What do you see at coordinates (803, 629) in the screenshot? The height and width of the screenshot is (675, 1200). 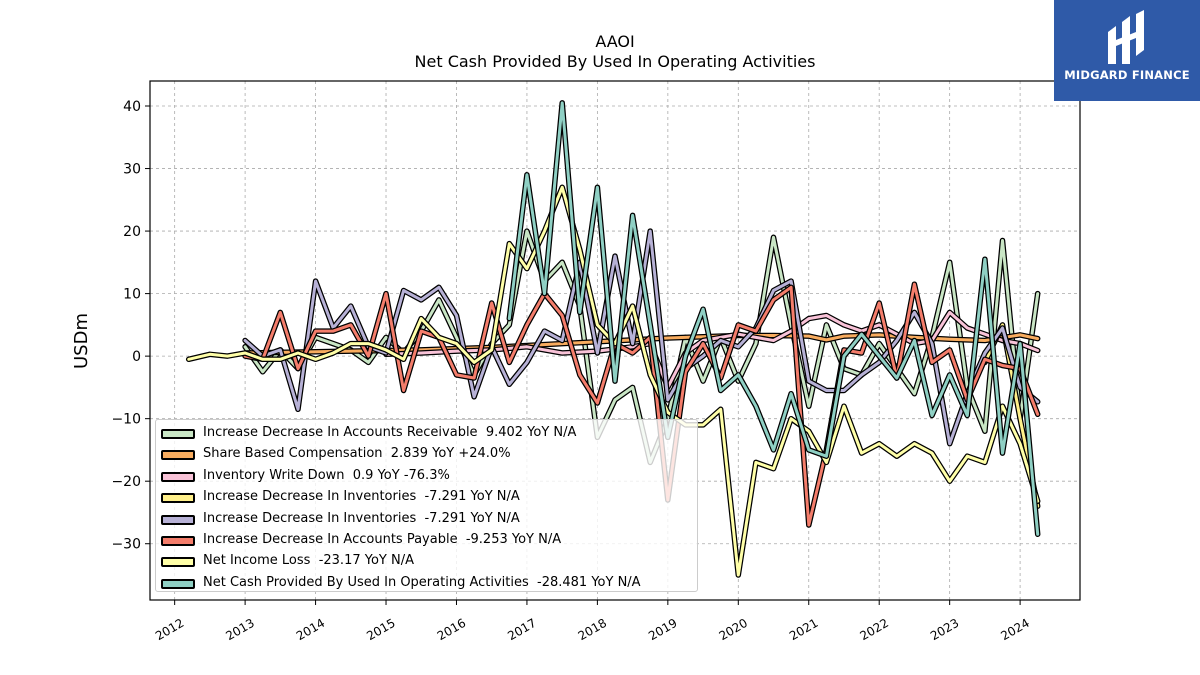 I see `x-tick-label: 2021` at bounding box center [803, 629].